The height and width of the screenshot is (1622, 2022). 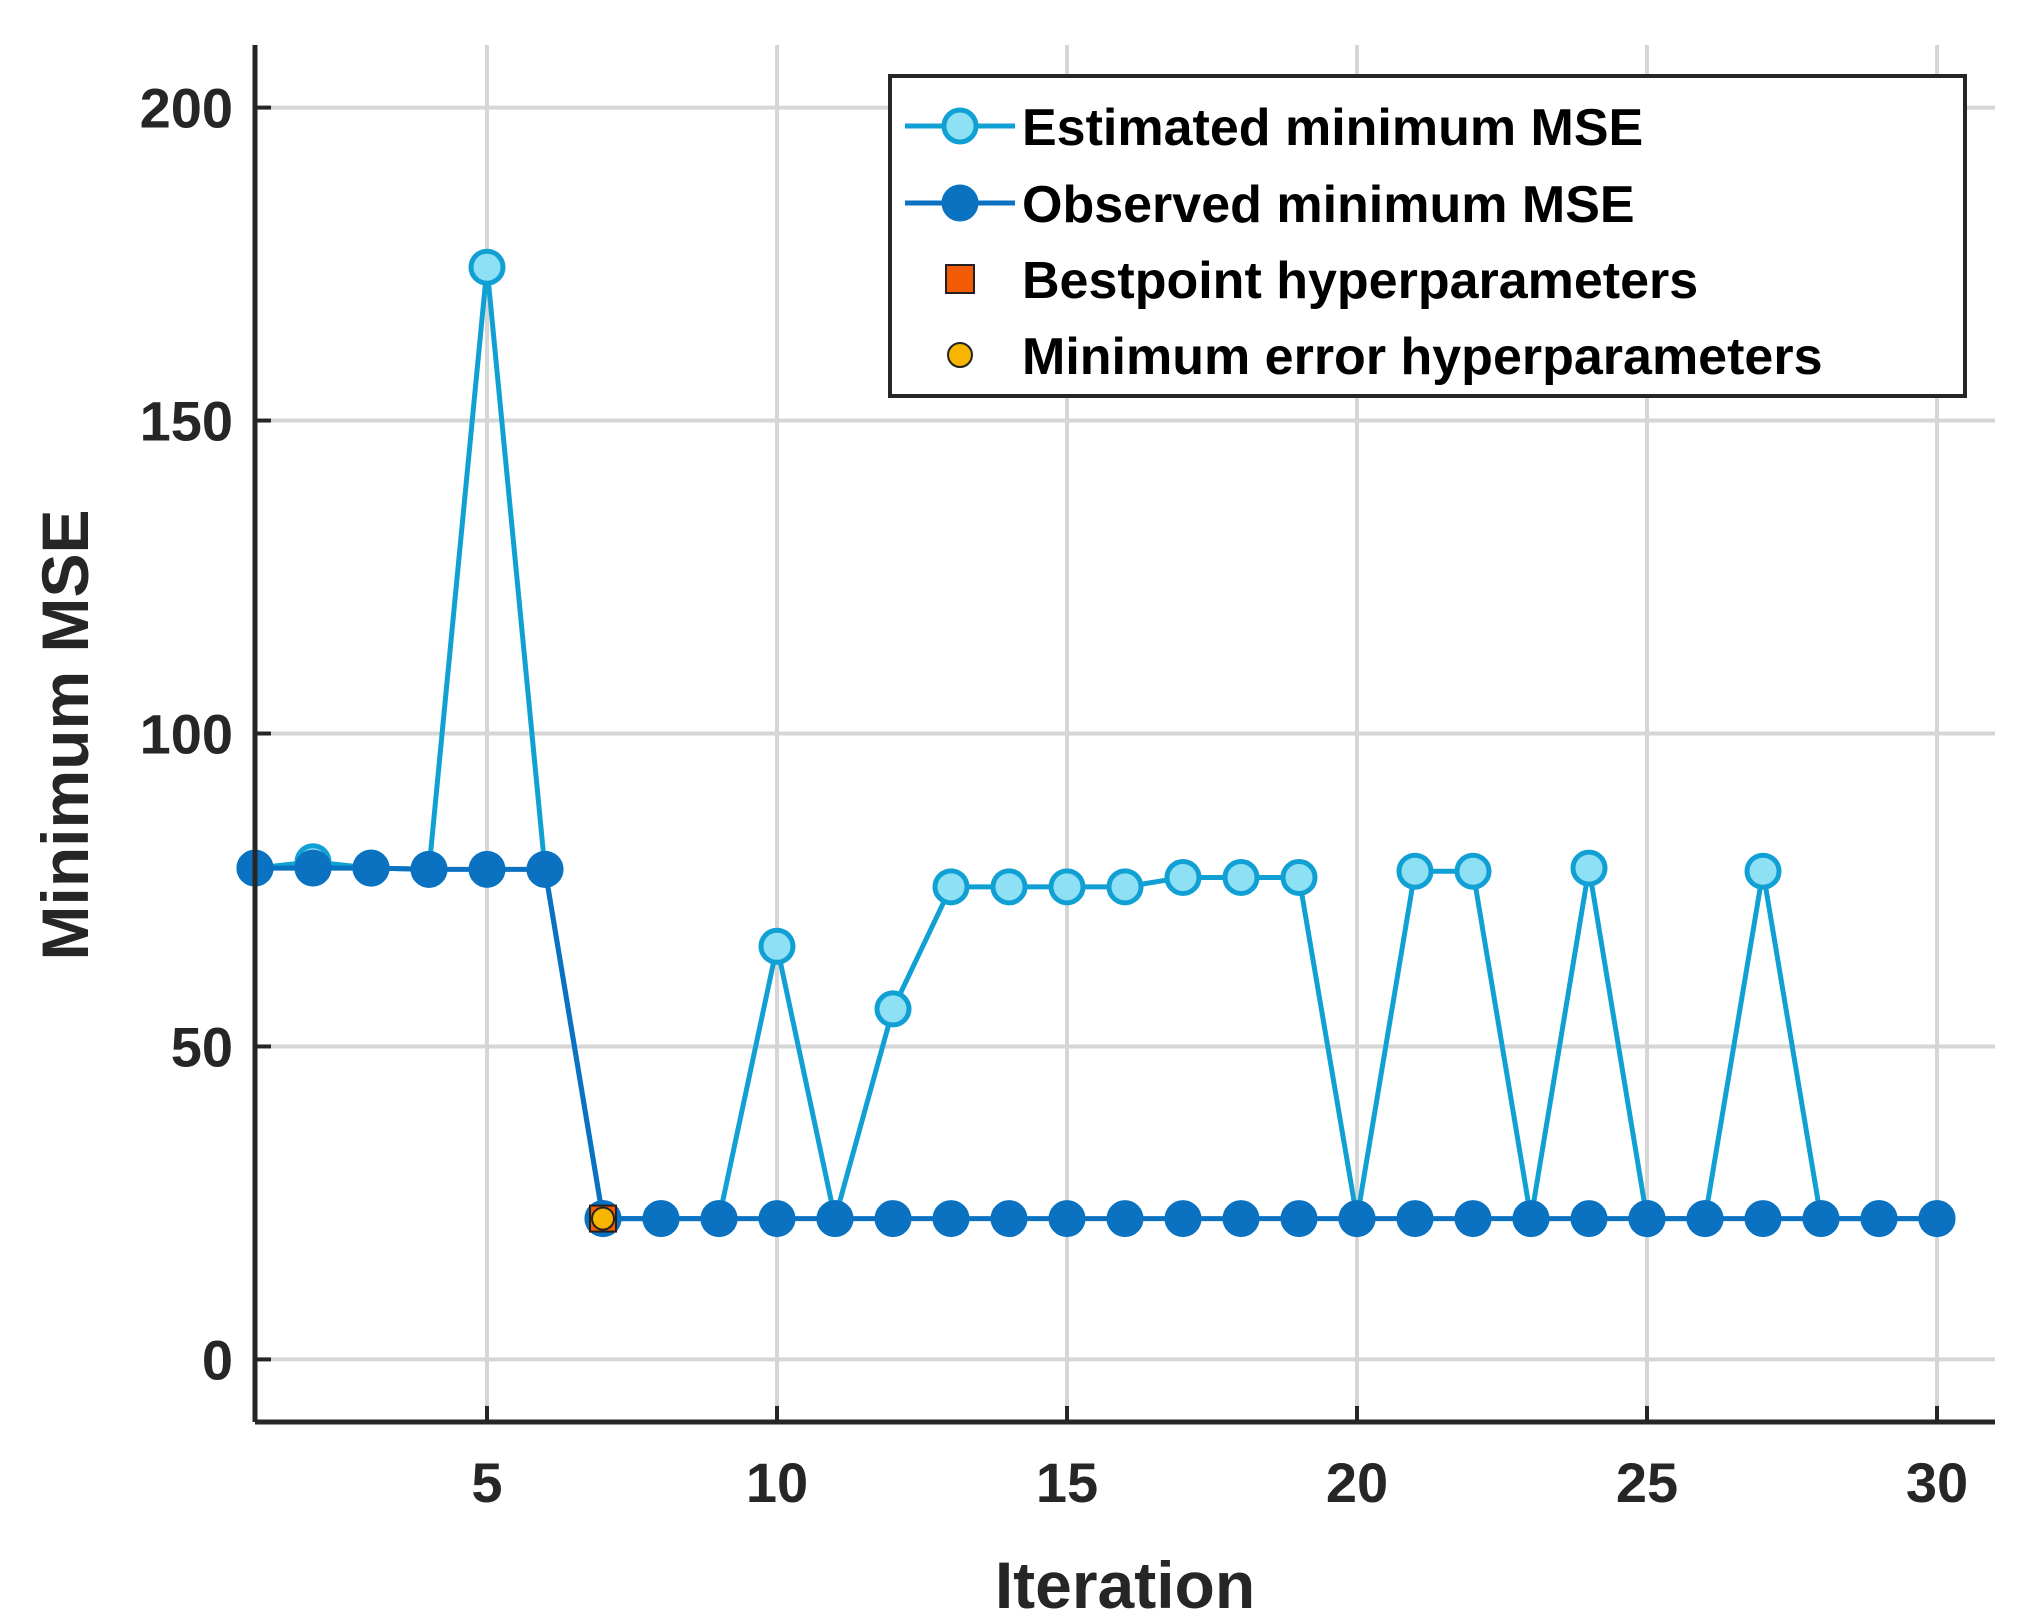 I want to click on x-tick-label-15: 15, so click(x=1067, y=1482).